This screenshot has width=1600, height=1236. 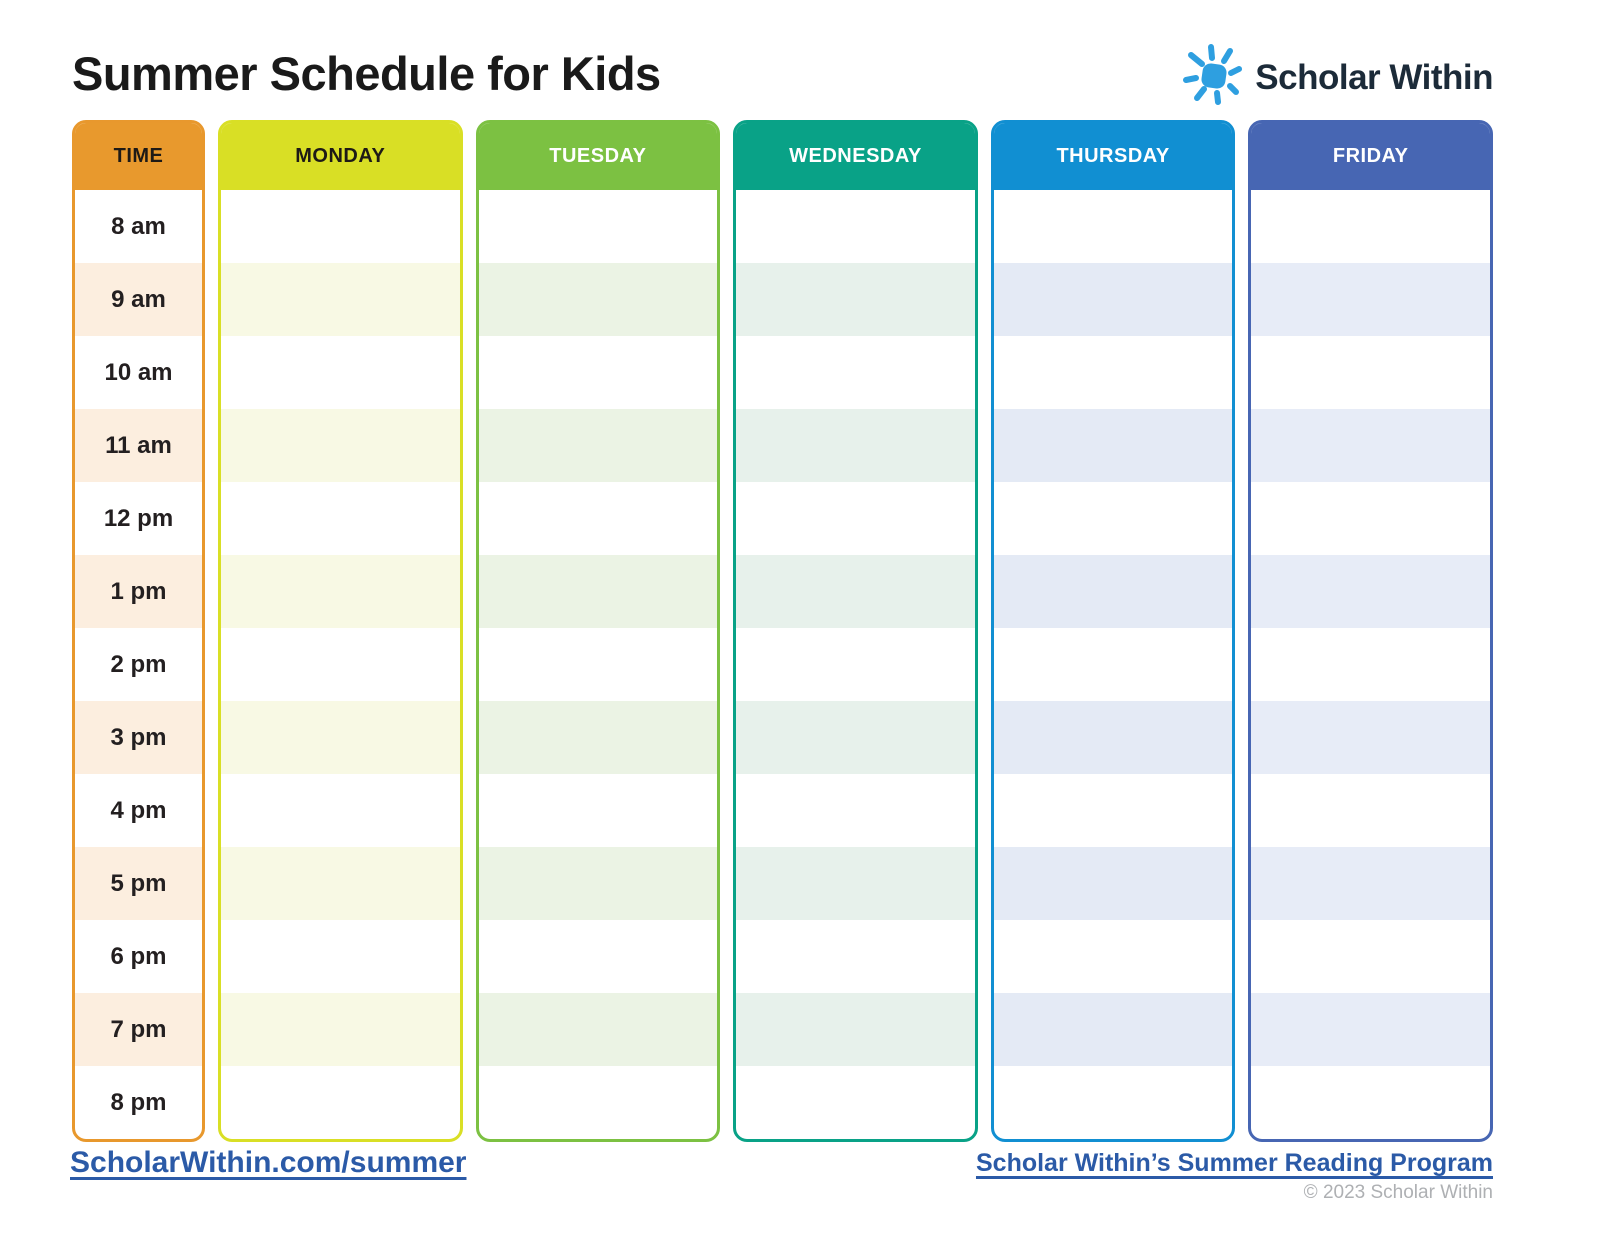 I want to click on day-column-monday: MONDAY, so click(x=340, y=631).